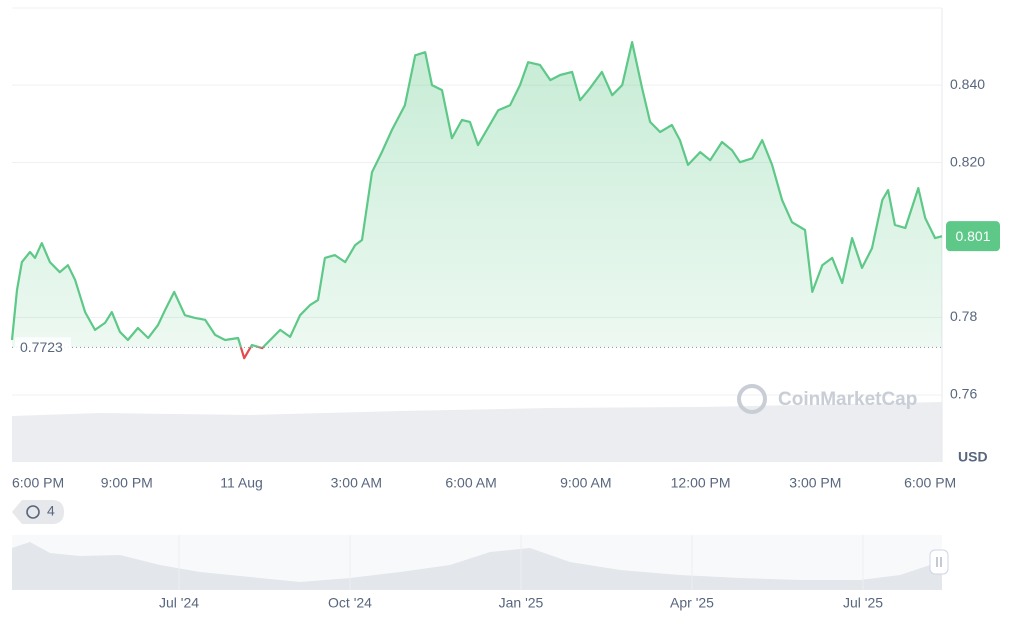 Image resolution: width=1014 pixels, height=640 pixels. Describe the element at coordinates (815, 483) in the screenshot. I see `x-tick-label: 3:00 PM` at that location.